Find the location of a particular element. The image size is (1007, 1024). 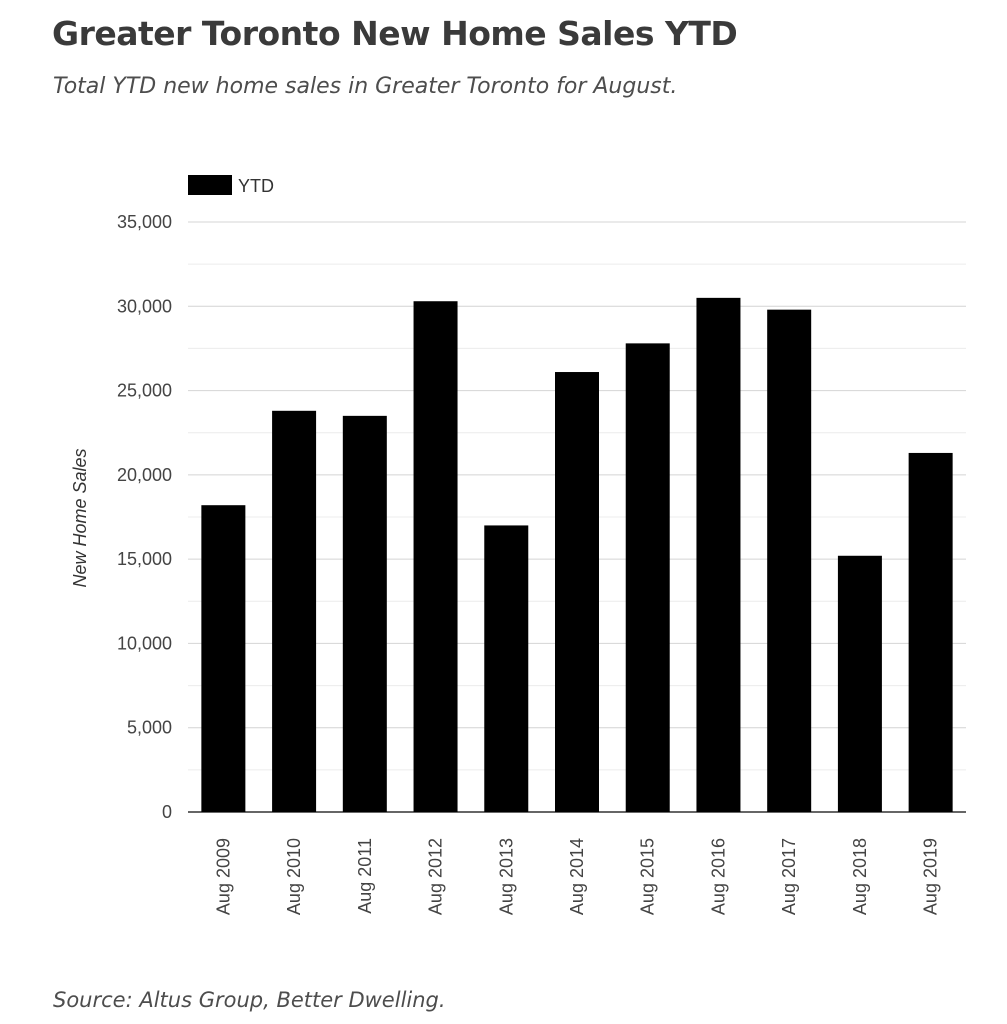

legend-swatch is located at coordinates (210, 185).